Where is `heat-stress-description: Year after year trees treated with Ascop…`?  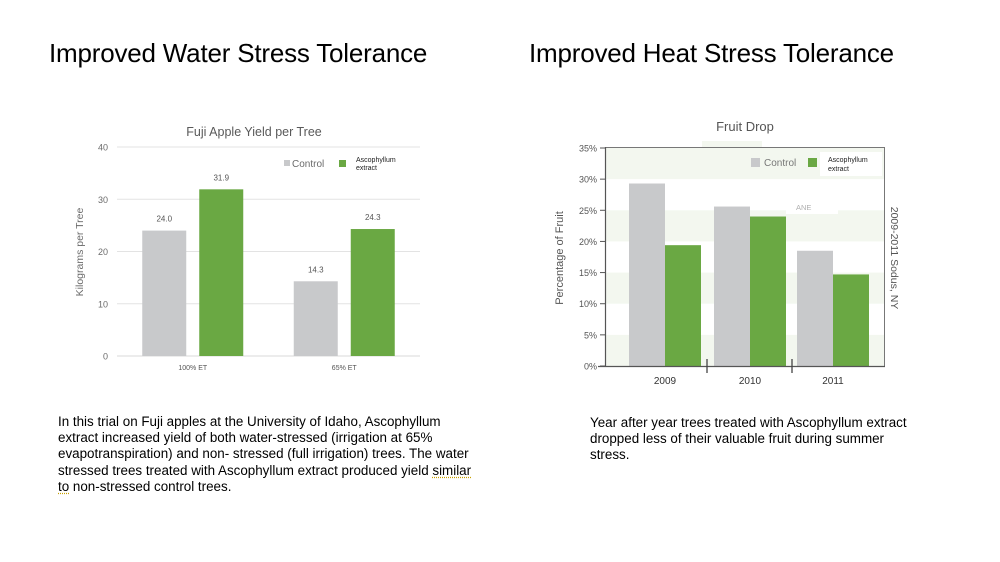 heat-stress-description: Year after year trees treated with Ascop… is located at coordinates (748, 439).